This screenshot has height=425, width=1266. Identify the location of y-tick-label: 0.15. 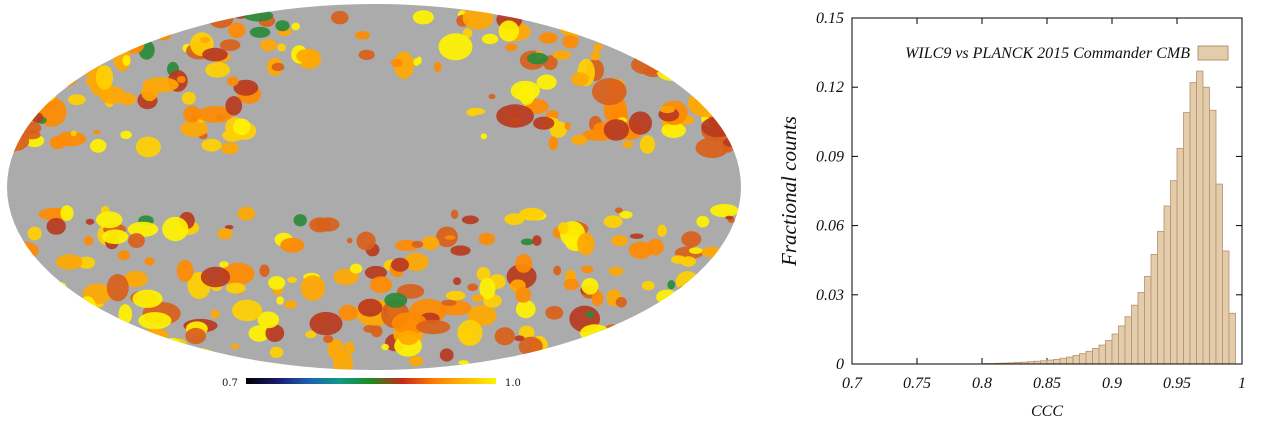
(830, 18).